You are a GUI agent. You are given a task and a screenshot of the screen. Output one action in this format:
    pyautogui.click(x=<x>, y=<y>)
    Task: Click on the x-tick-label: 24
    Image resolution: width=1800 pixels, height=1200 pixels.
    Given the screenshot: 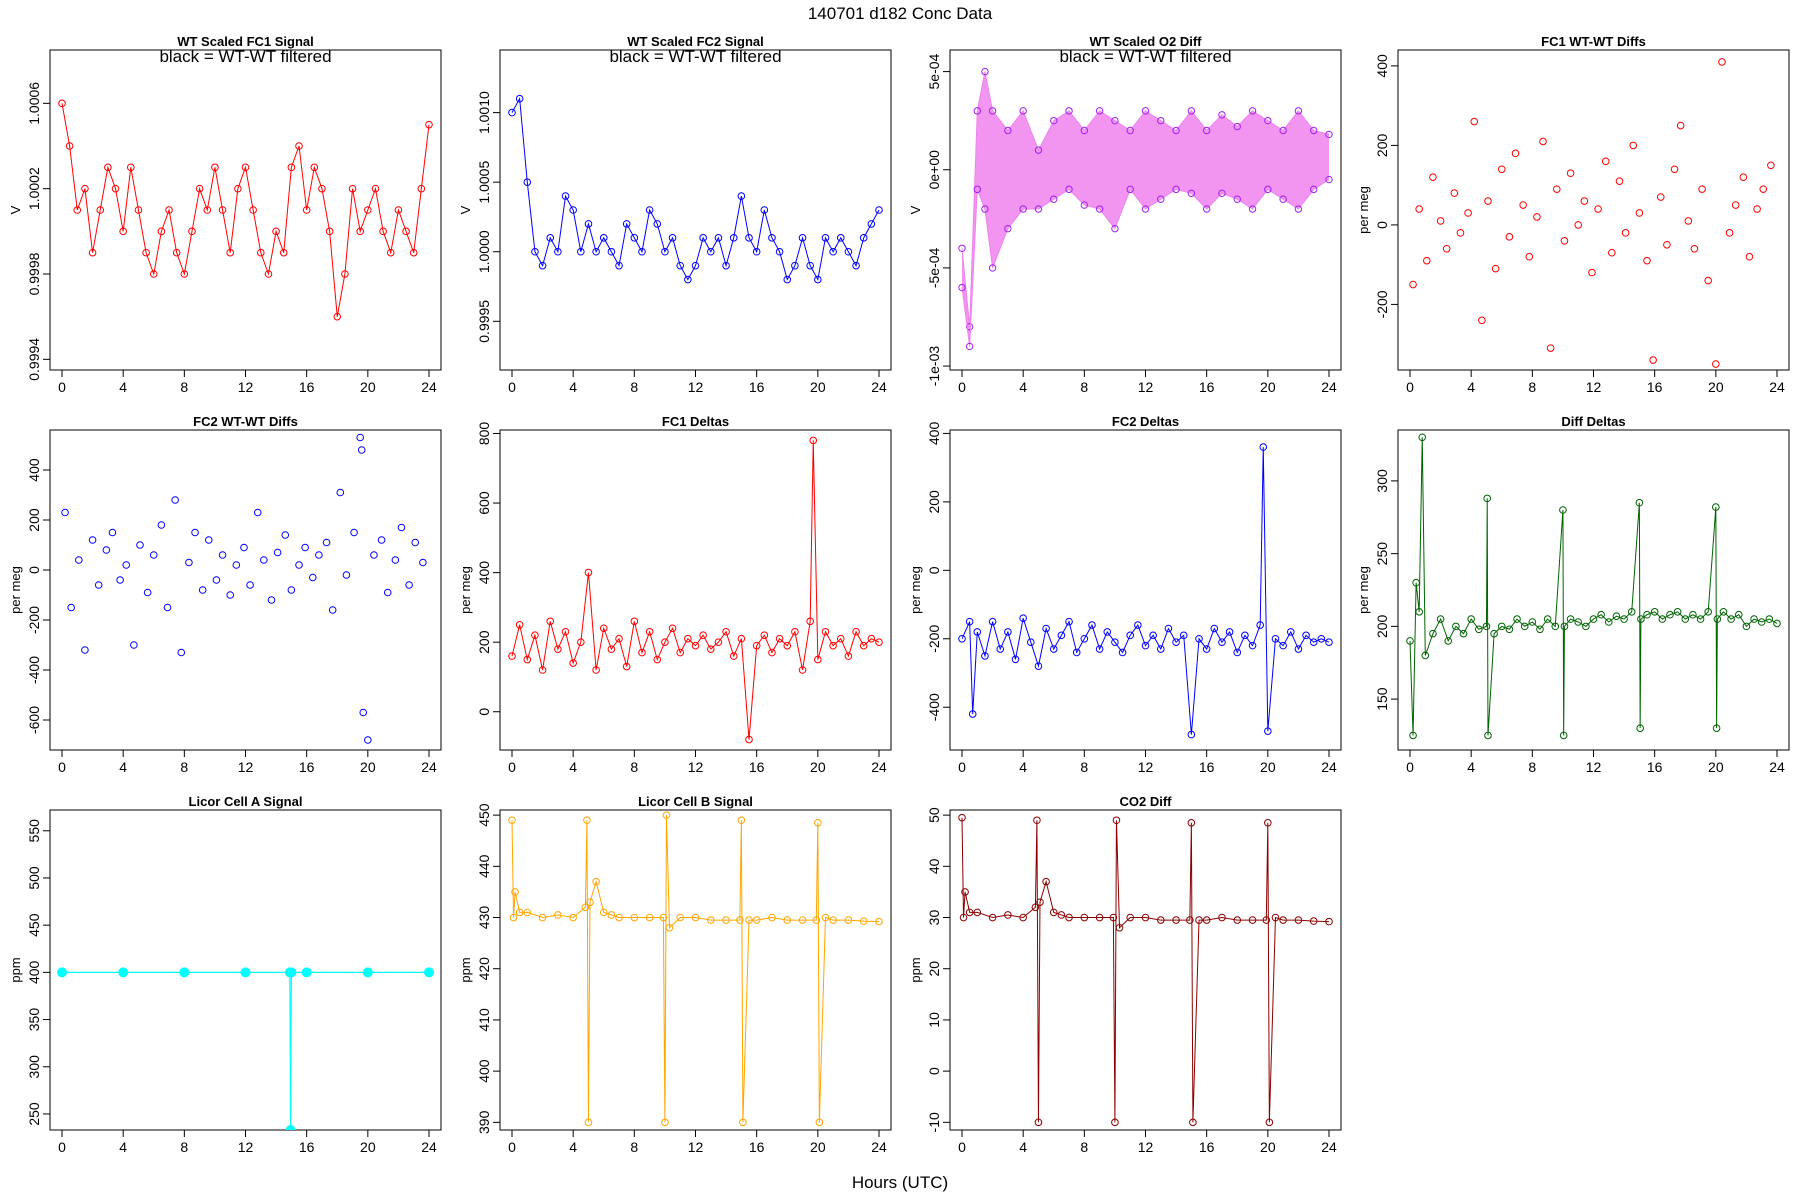 What is the action you would take?
    pyautogui.click(x=1777, y=387)
    